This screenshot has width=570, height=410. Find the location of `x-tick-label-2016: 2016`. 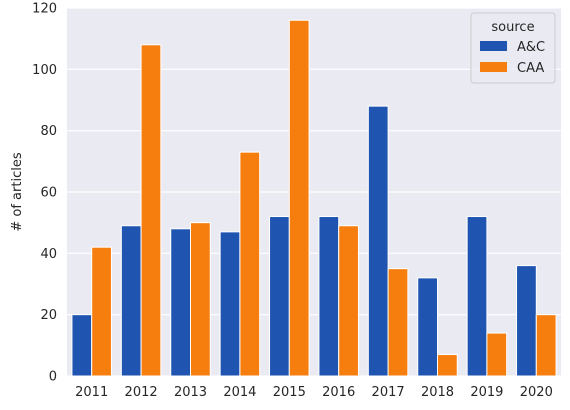

x-tick-label-2016: 2016 is located at coordinates (338, 392).